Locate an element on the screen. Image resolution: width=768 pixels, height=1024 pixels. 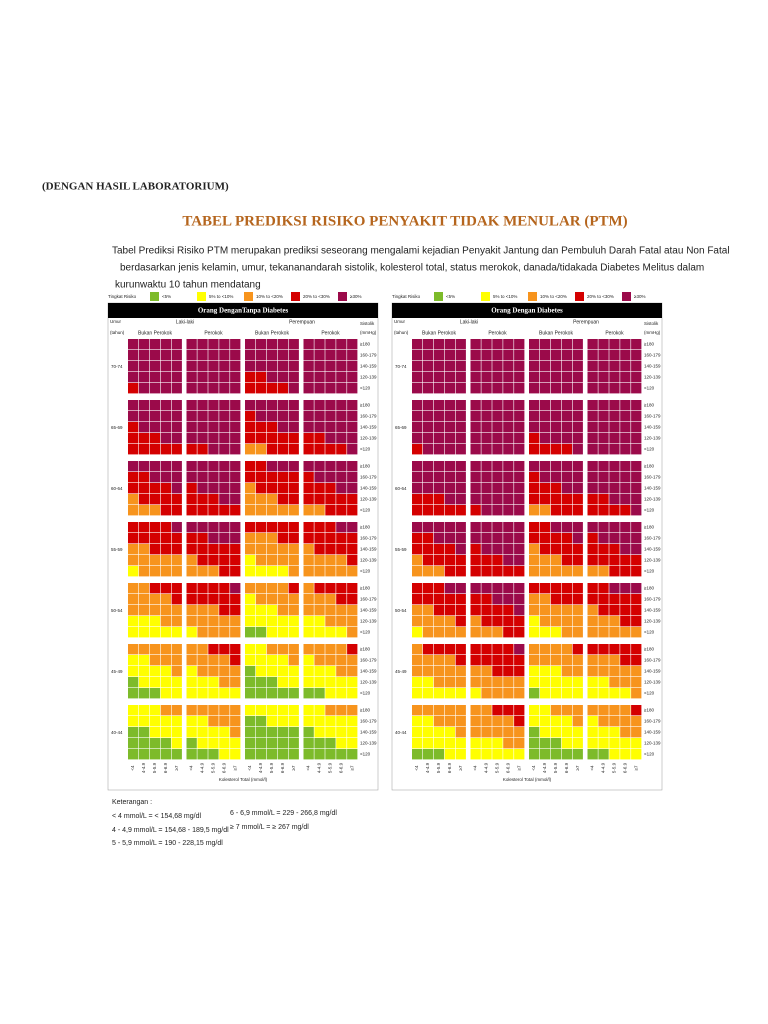
cholesterol-label: <4 is located at coordinates (533, 768).